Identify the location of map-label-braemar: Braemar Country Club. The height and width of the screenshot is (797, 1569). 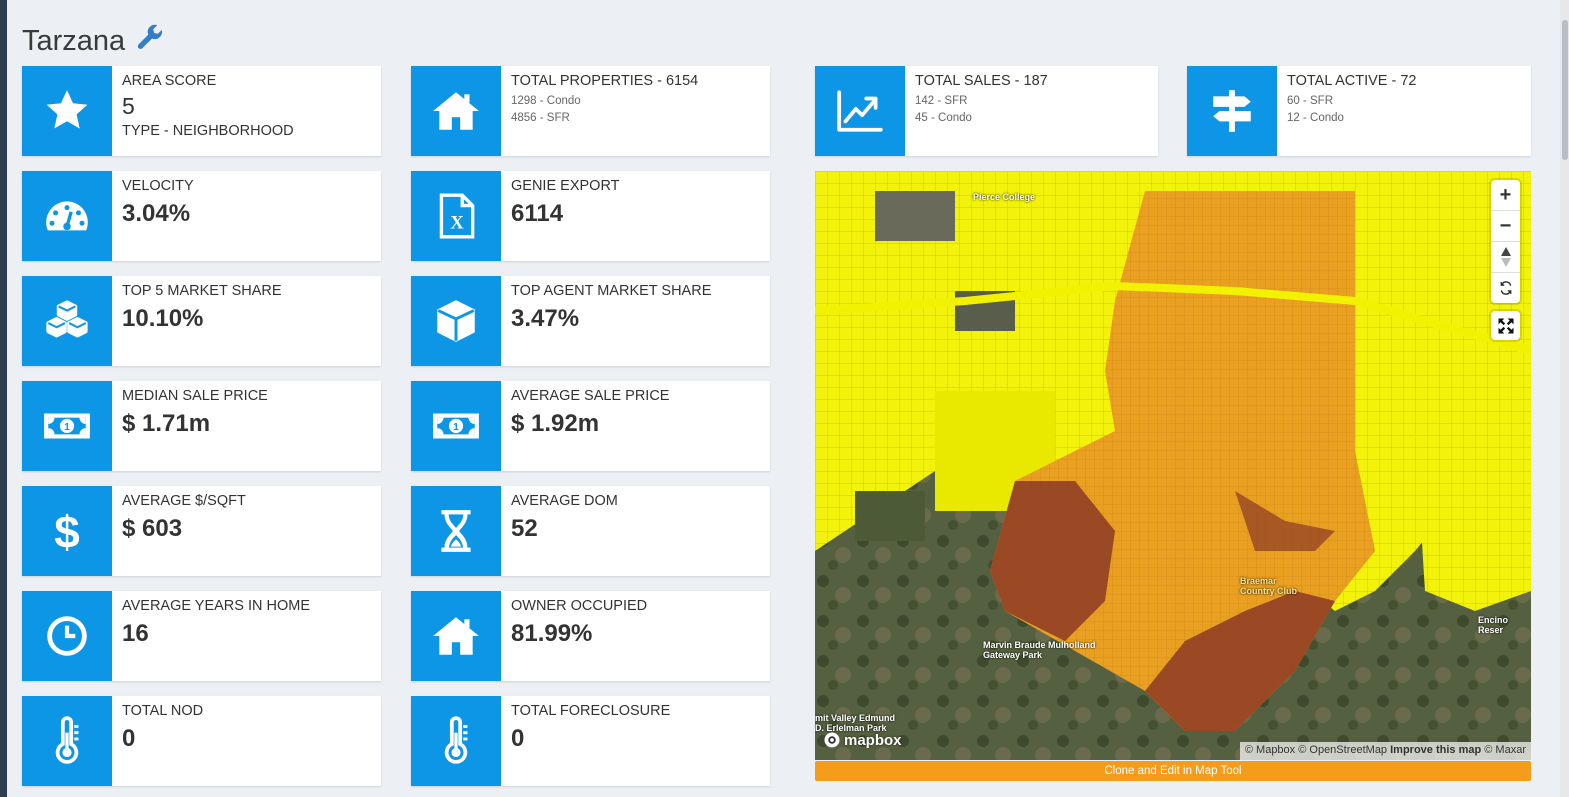
(1268, 586).